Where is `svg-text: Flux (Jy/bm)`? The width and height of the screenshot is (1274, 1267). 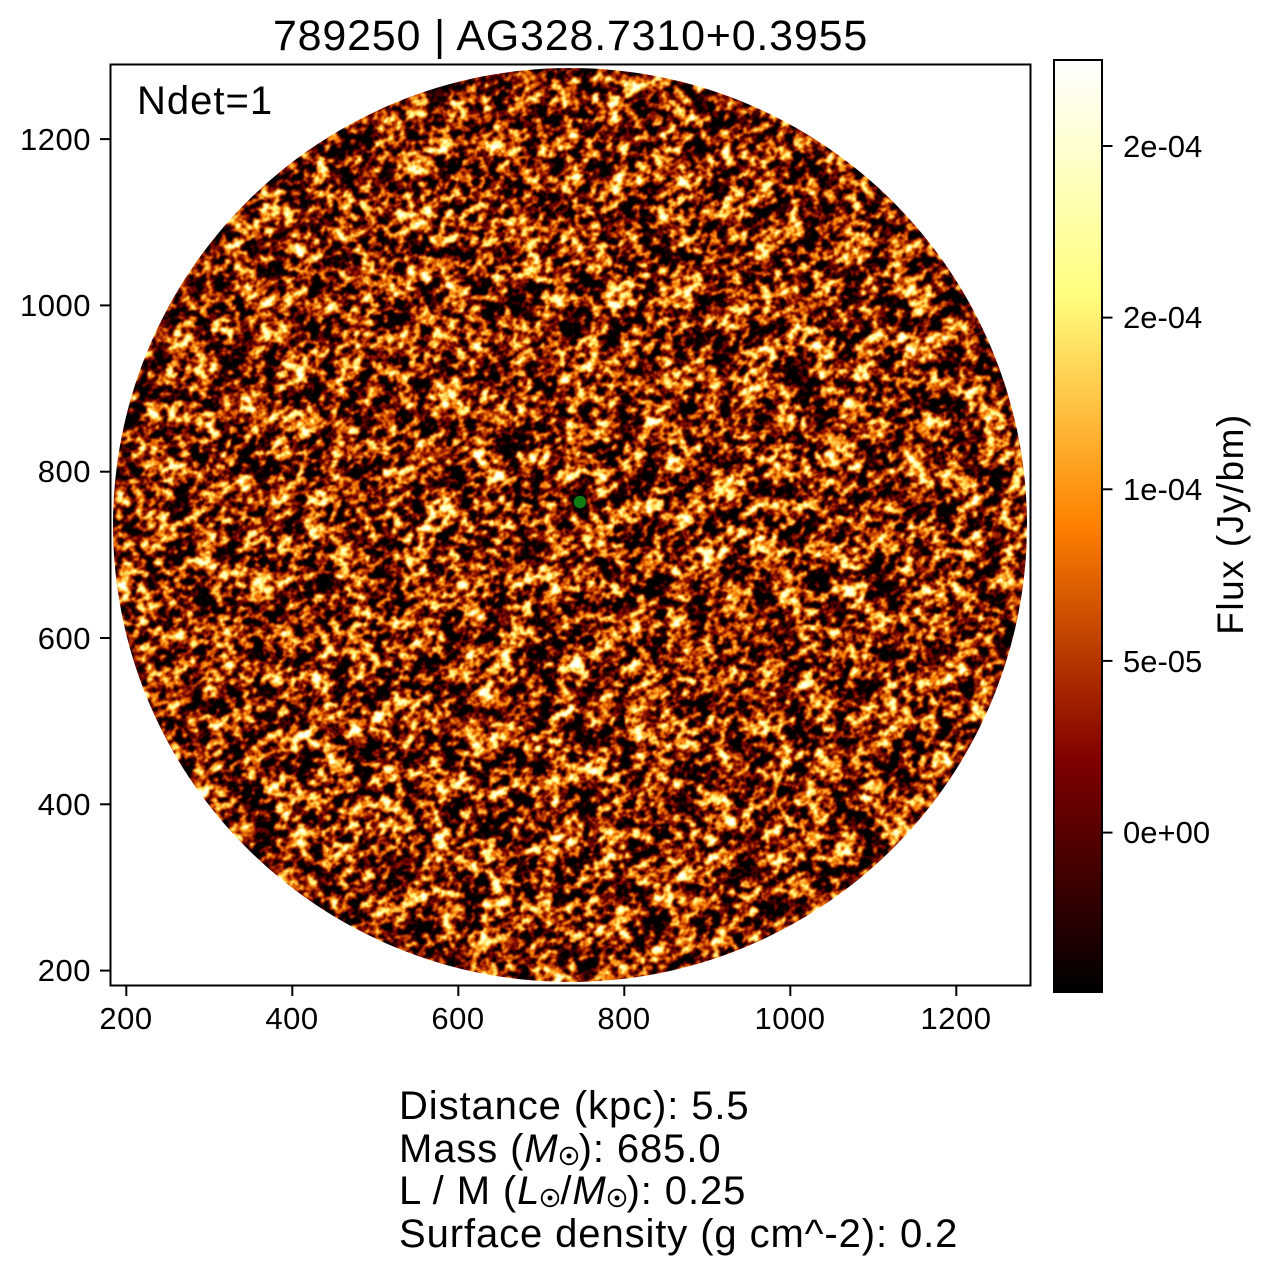 svg-text: Flux (Jy/bm) is located at coordinates (1230, 524).